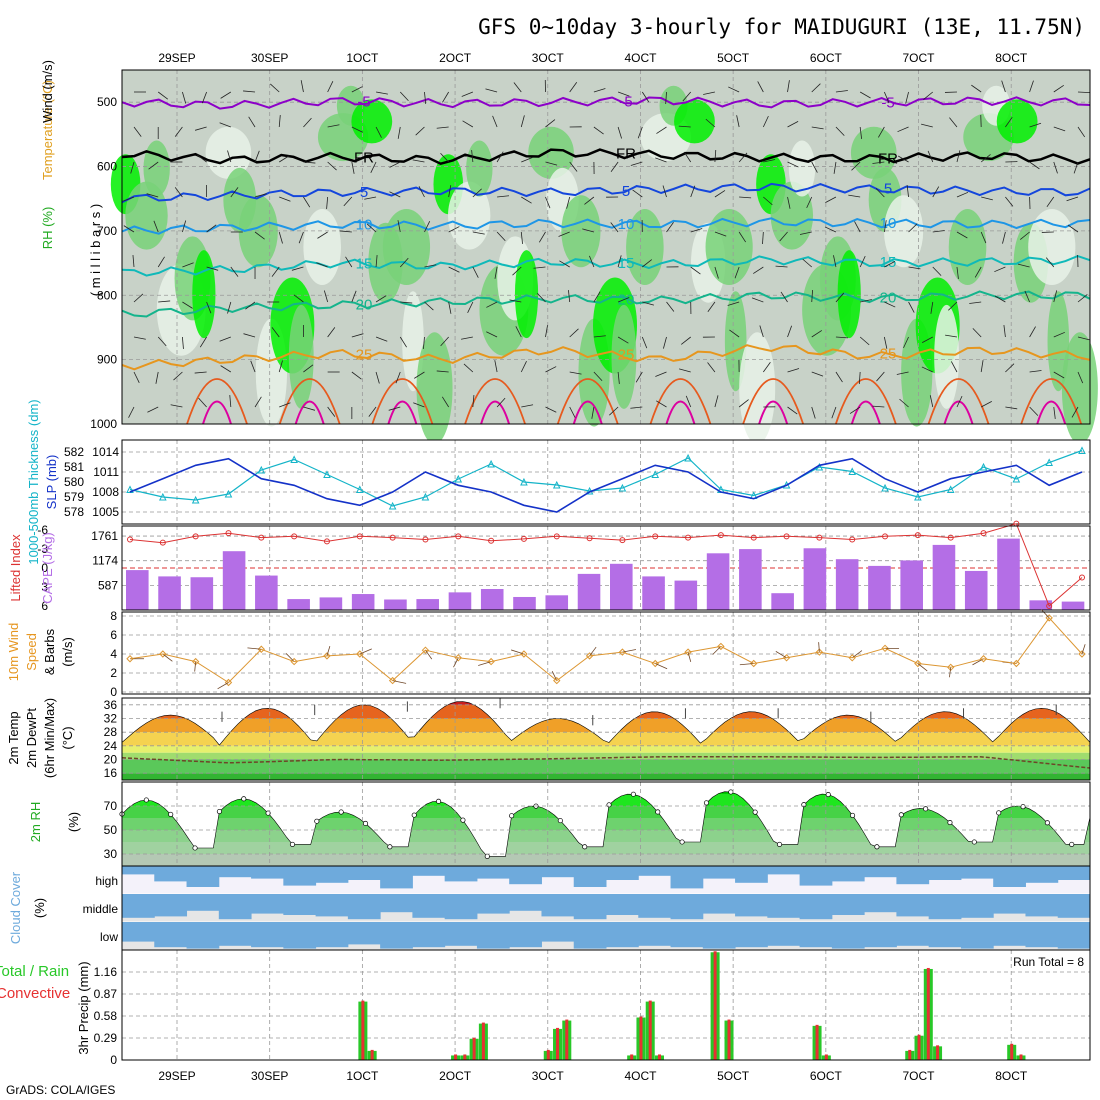  Describe the element at coordinates (626, 299) in the screenshot. I see `isotherm-label: 20` at that location.